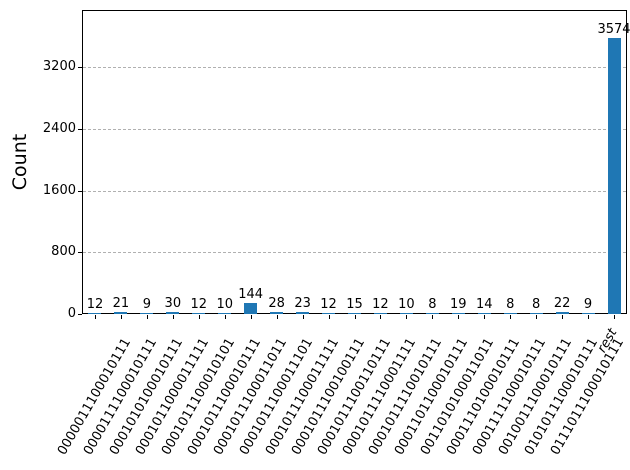 This screenshot has height=470, width=630. What do you see at coordinates (71, 313) in the screenshot?
I see `y-tick-label: 0` at bounding box center [71, 313].